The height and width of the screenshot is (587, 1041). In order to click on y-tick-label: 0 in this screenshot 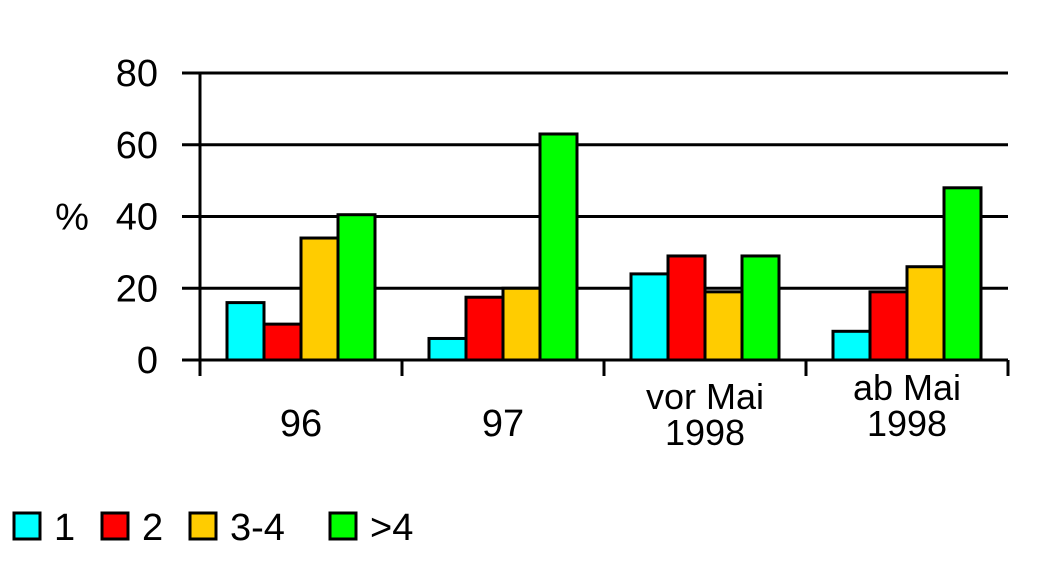, I will do `click(147, 361)`.